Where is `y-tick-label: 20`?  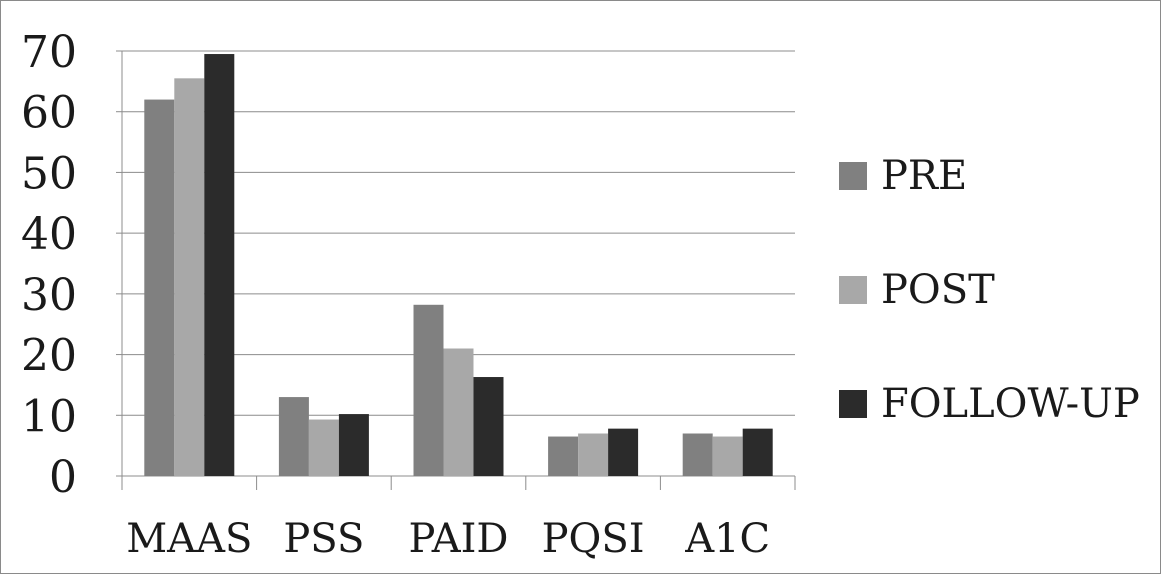
y-tick-label: 20 is located at coordinates (49, 356).